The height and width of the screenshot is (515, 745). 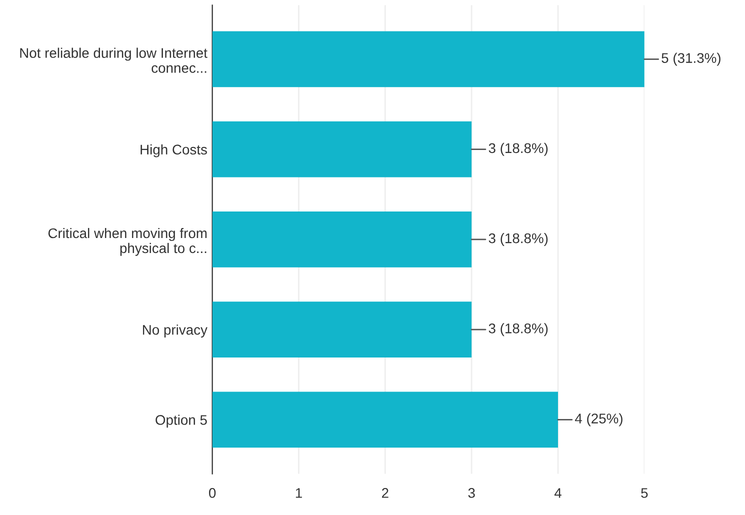 What do you see at coordinates (691, 59) in the screenshot?
I see `data-label: 5 (31.3%)` at bounding box center [691, 59].